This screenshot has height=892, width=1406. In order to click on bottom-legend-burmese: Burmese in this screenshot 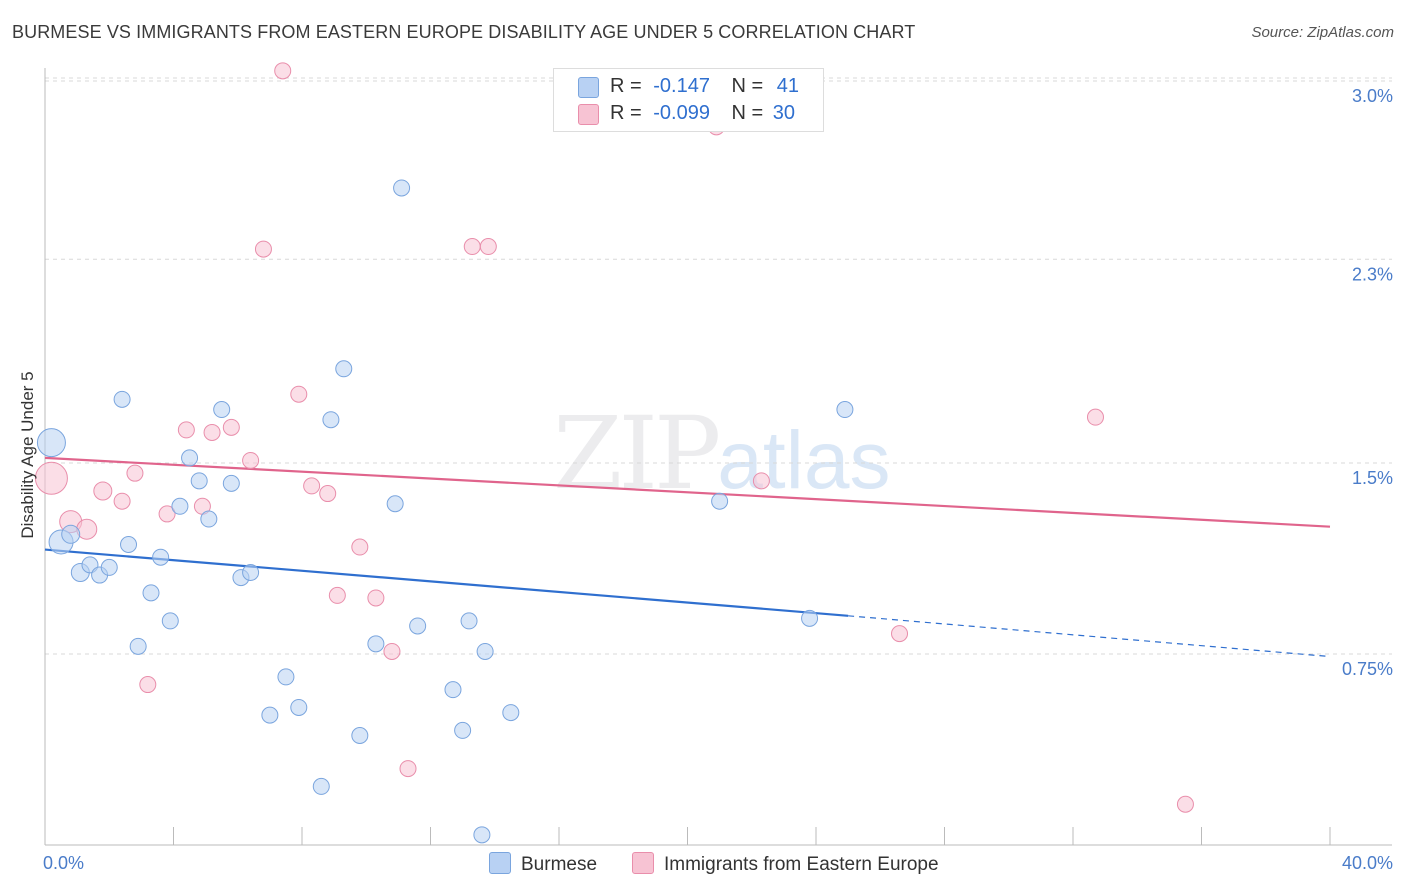, I will do `click(543, 864)`.